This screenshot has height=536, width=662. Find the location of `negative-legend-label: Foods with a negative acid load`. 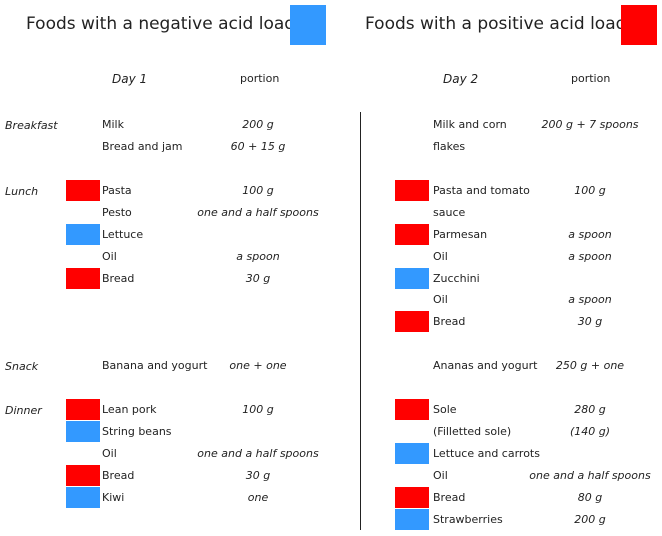

negative-legend-label: Foods with a negative acid load is located at coordinates (161, 24).